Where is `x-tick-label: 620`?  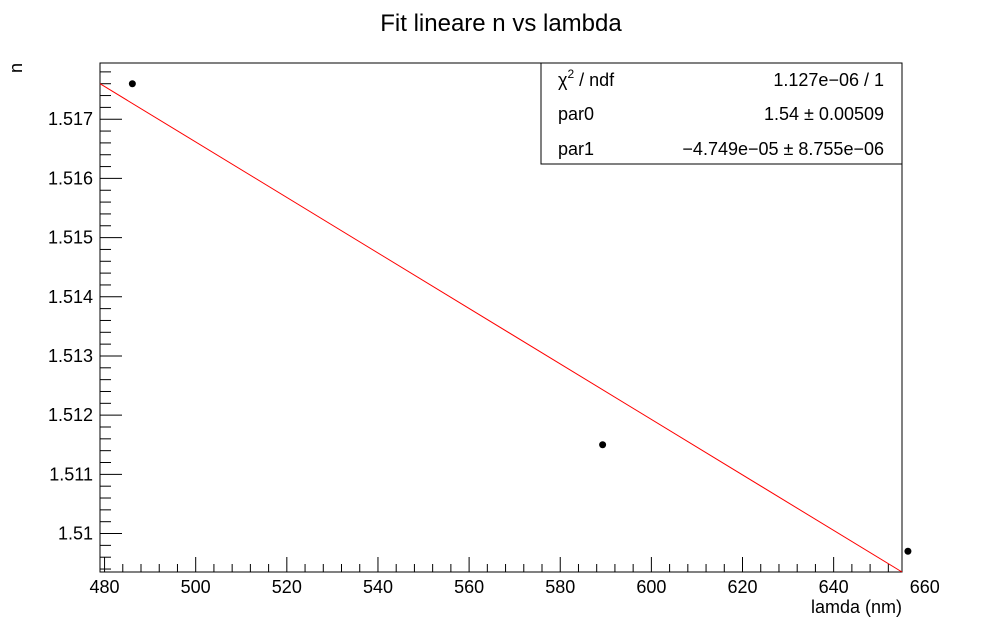
x-tick-label: 620 is located at coordinates (742, 587).